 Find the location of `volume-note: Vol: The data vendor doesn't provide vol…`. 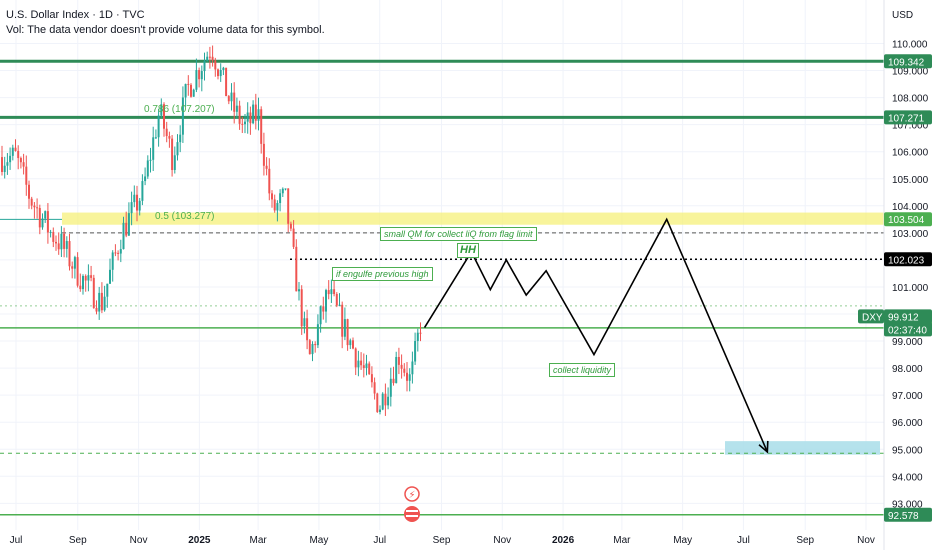

volume-note: Vol: The data vendor doesn't provide vol… is located at coordinates (165, 30).